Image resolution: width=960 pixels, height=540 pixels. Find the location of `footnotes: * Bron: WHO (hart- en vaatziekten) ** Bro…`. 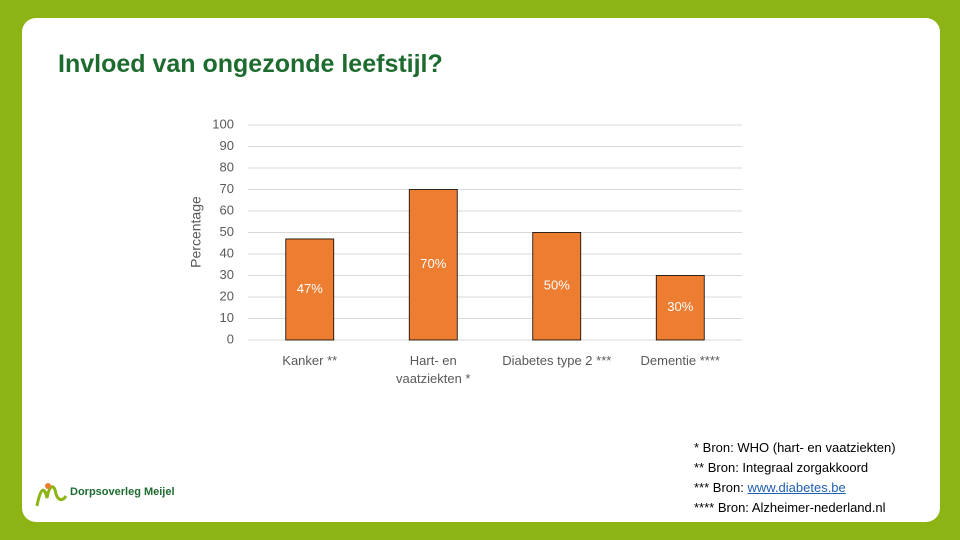

footnotes: * Bron: WHO (hart- en vaatziekten) ** Bro… is located at coordinates (795, 478).